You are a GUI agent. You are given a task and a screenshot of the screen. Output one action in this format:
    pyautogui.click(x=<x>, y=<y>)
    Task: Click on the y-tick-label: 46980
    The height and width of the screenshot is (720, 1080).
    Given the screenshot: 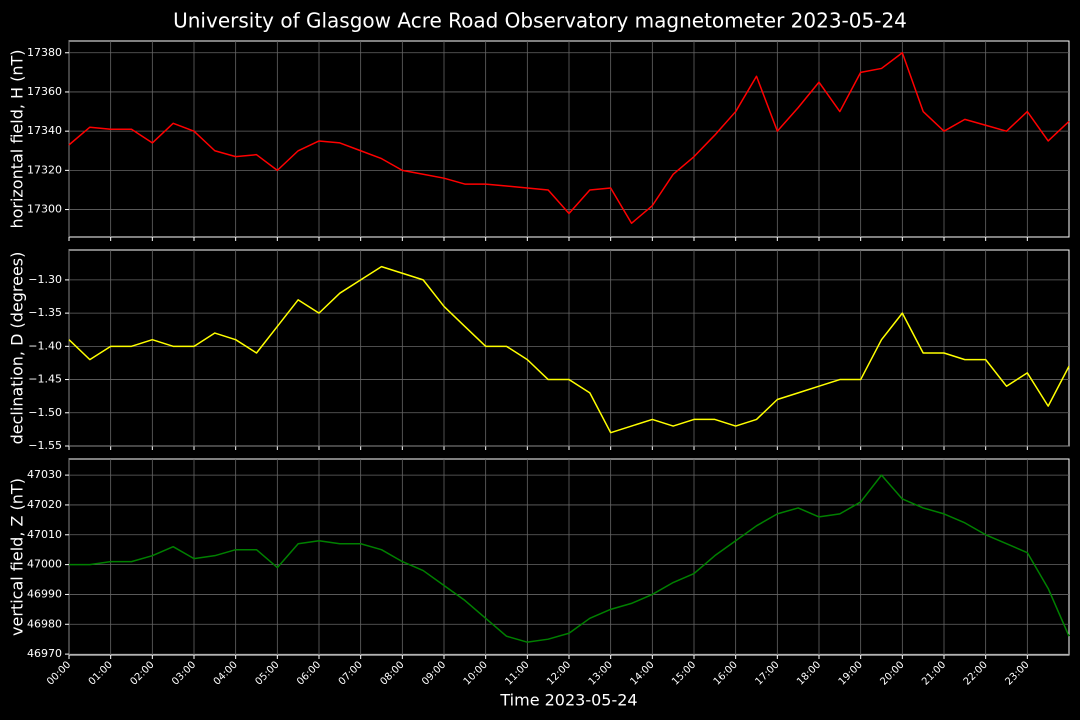 What is the action you would take?
    pyautogui.click(x=44, y=623)
    